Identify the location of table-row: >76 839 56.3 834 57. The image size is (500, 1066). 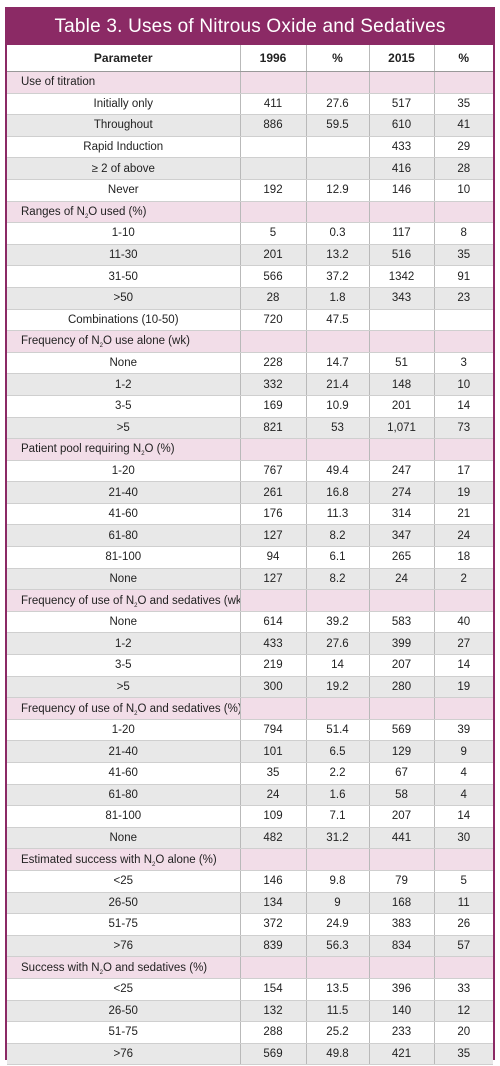
(250, 946).